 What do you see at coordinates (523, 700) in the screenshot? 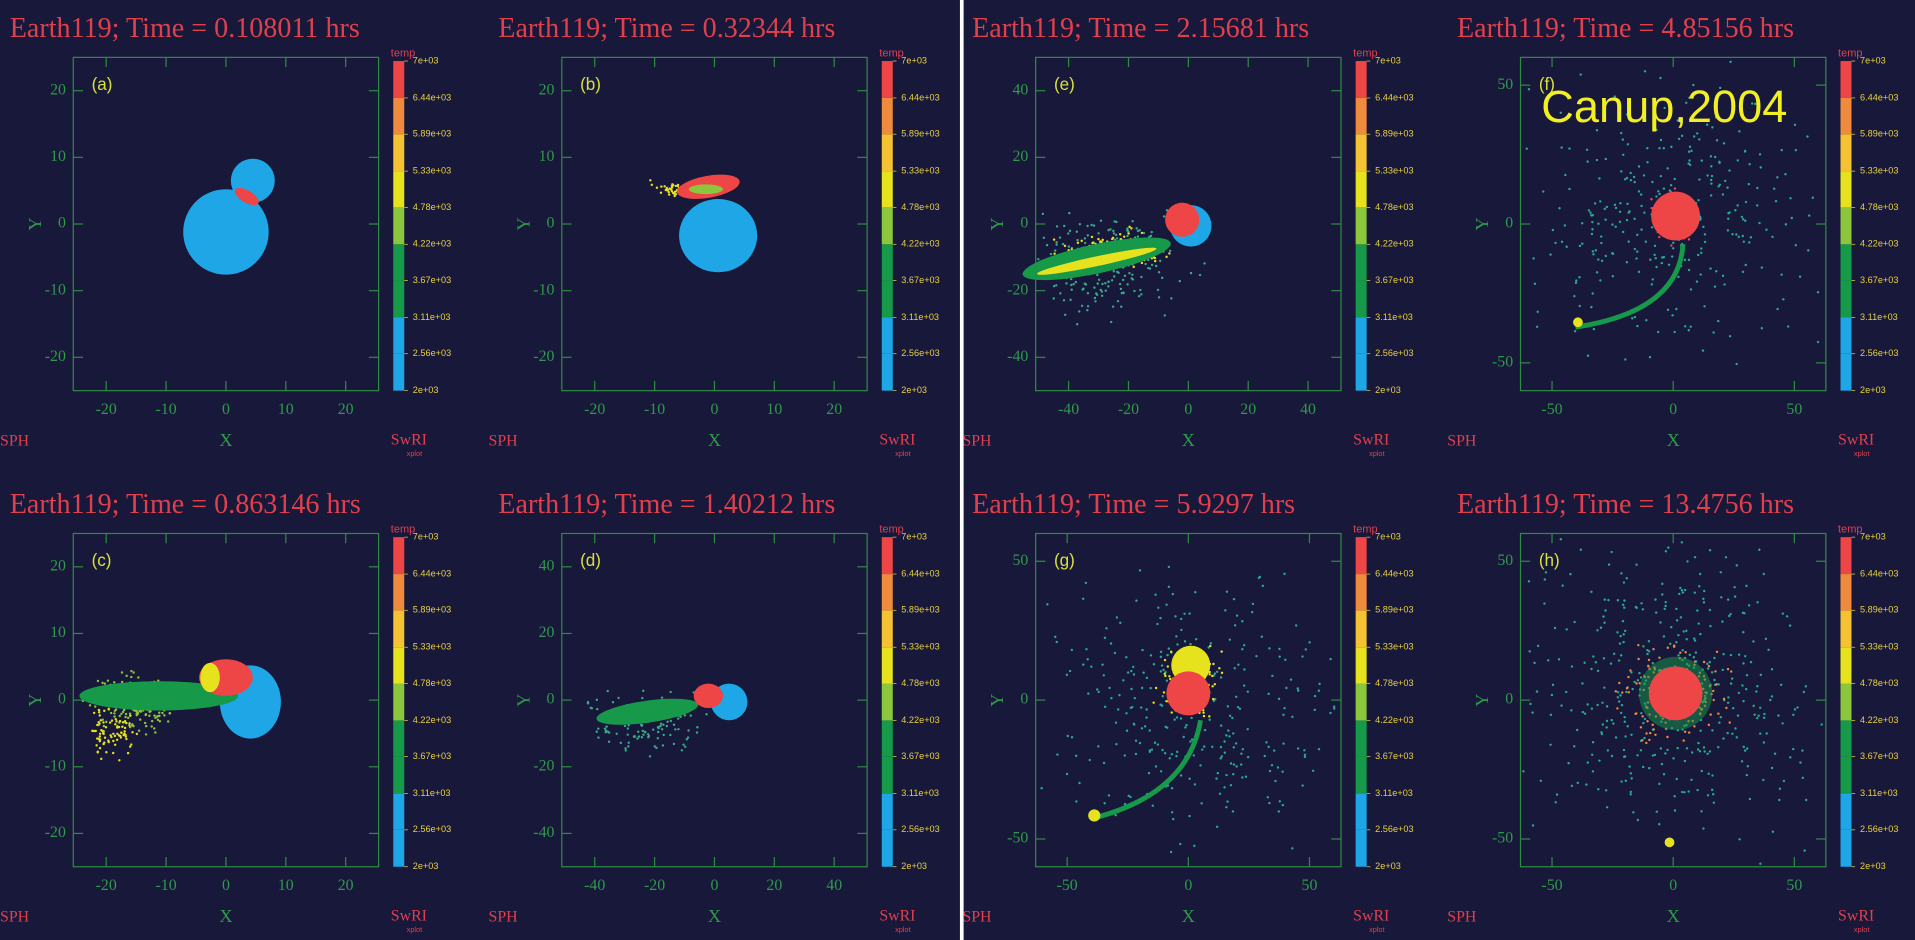
I see `y-axis-label: Y` at bounding box center [523, 700].